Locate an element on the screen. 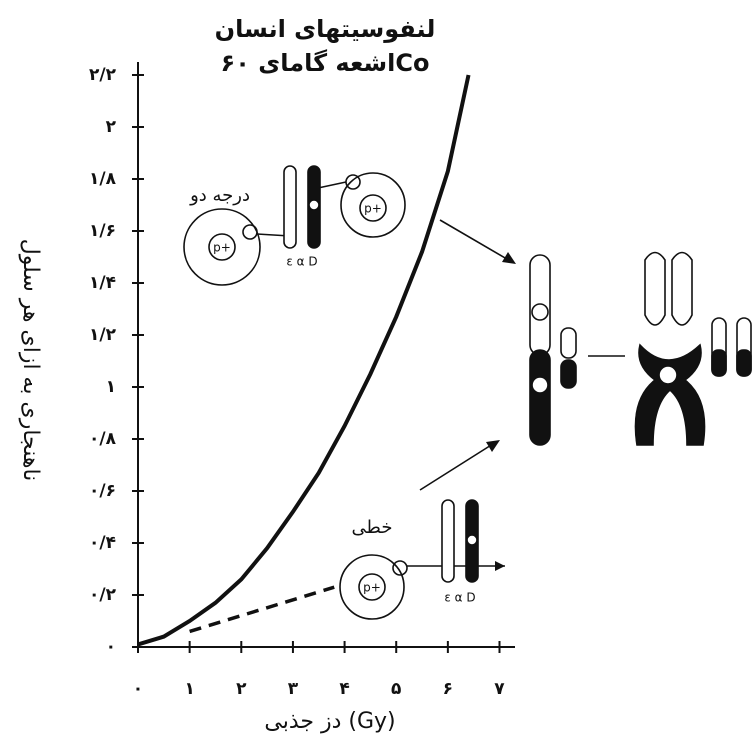 The width and height of the screenshot is (753, 740). y-tick-label: ۱ is located at coordinates (111, 387).